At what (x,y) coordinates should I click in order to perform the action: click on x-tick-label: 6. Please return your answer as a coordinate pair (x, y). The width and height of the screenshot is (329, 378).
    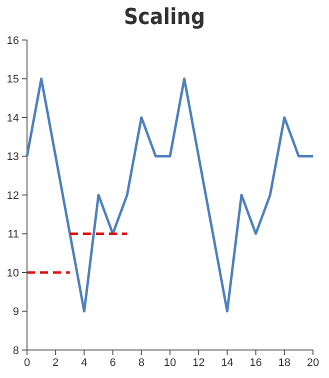
    Looking at the image, I should click on (113, 363).